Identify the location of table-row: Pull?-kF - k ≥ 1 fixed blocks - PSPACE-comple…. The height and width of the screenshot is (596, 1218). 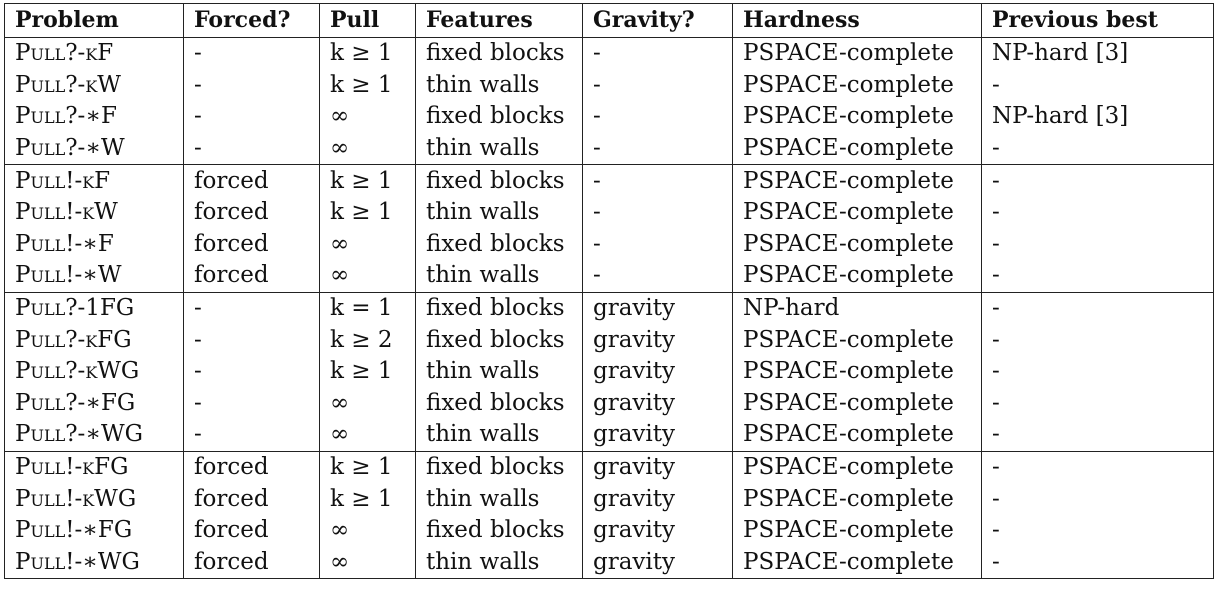
(609, 53).